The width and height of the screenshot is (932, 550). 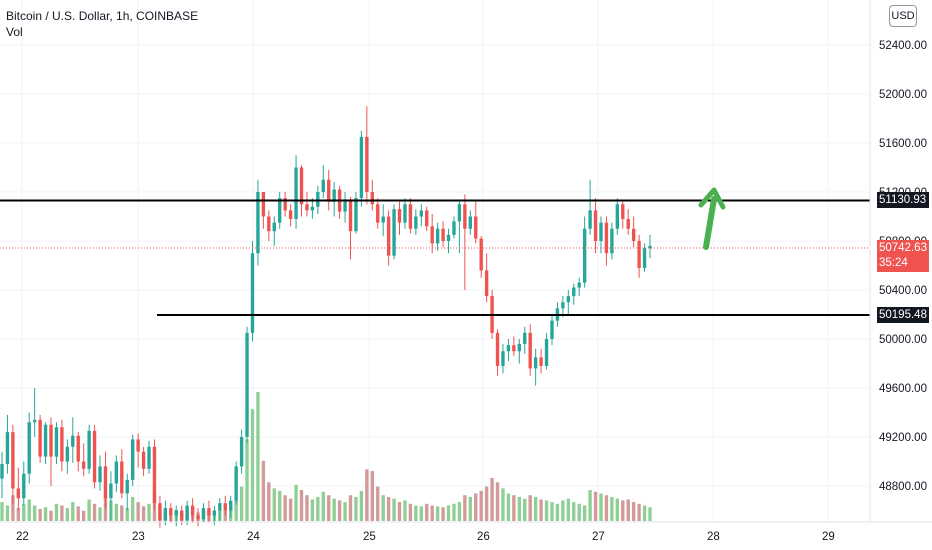 What do you see at coordinates (903, 487) in the screenshot?
I see `y-tick-label: 48800.00` at bounding box center [903, 487].